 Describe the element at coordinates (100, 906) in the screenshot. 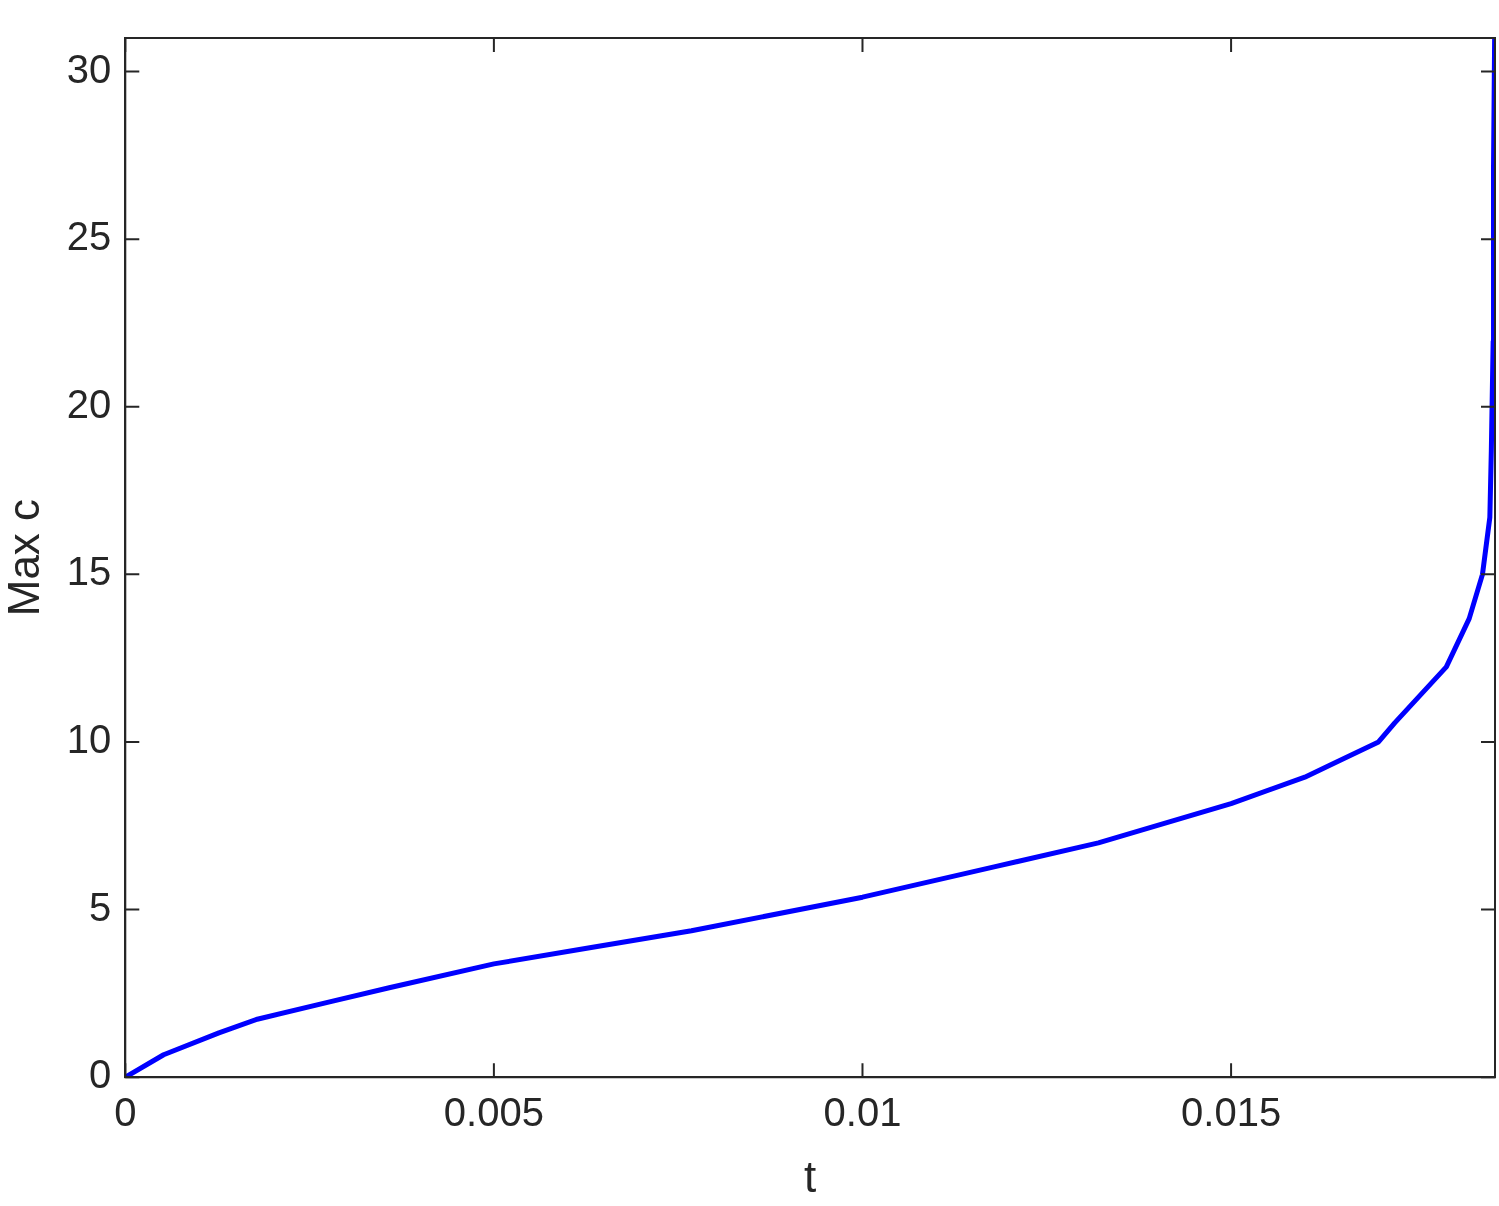

I see `y-tick-label: 5` at that location.